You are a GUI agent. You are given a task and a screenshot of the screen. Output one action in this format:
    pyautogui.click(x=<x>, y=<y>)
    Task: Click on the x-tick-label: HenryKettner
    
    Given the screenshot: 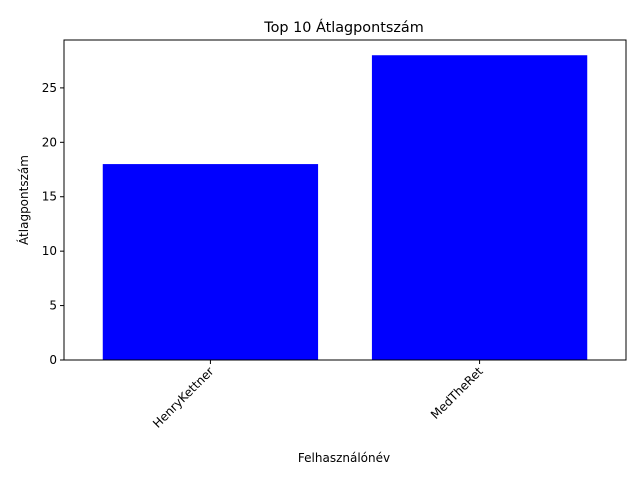 What is the action you would take?
    pyautogui.click(x=183, y=397)
    